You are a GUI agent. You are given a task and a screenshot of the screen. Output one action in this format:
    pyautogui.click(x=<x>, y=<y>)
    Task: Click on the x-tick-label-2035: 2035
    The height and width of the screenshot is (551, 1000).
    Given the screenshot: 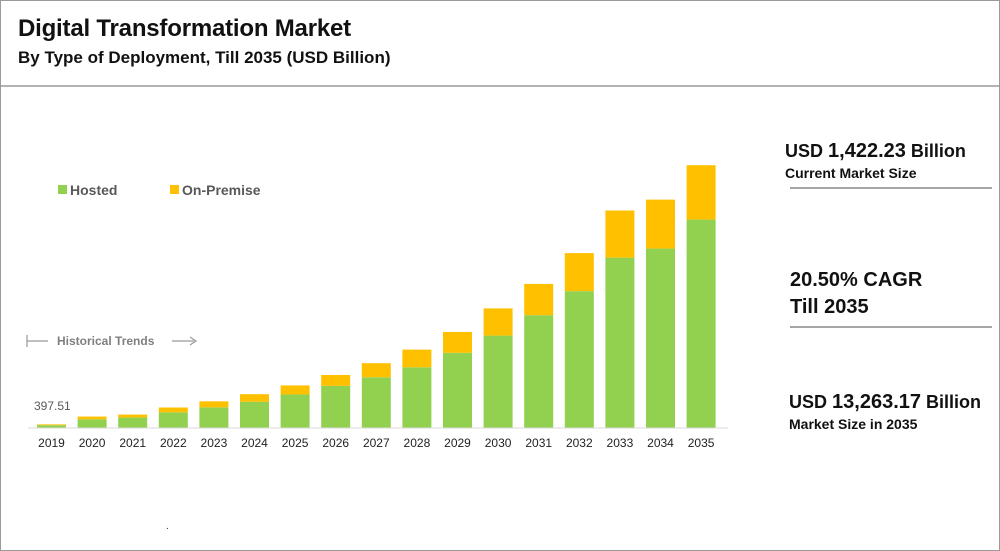 What is the action you would take?
    pyautogui.click(x=701, y=443)
    